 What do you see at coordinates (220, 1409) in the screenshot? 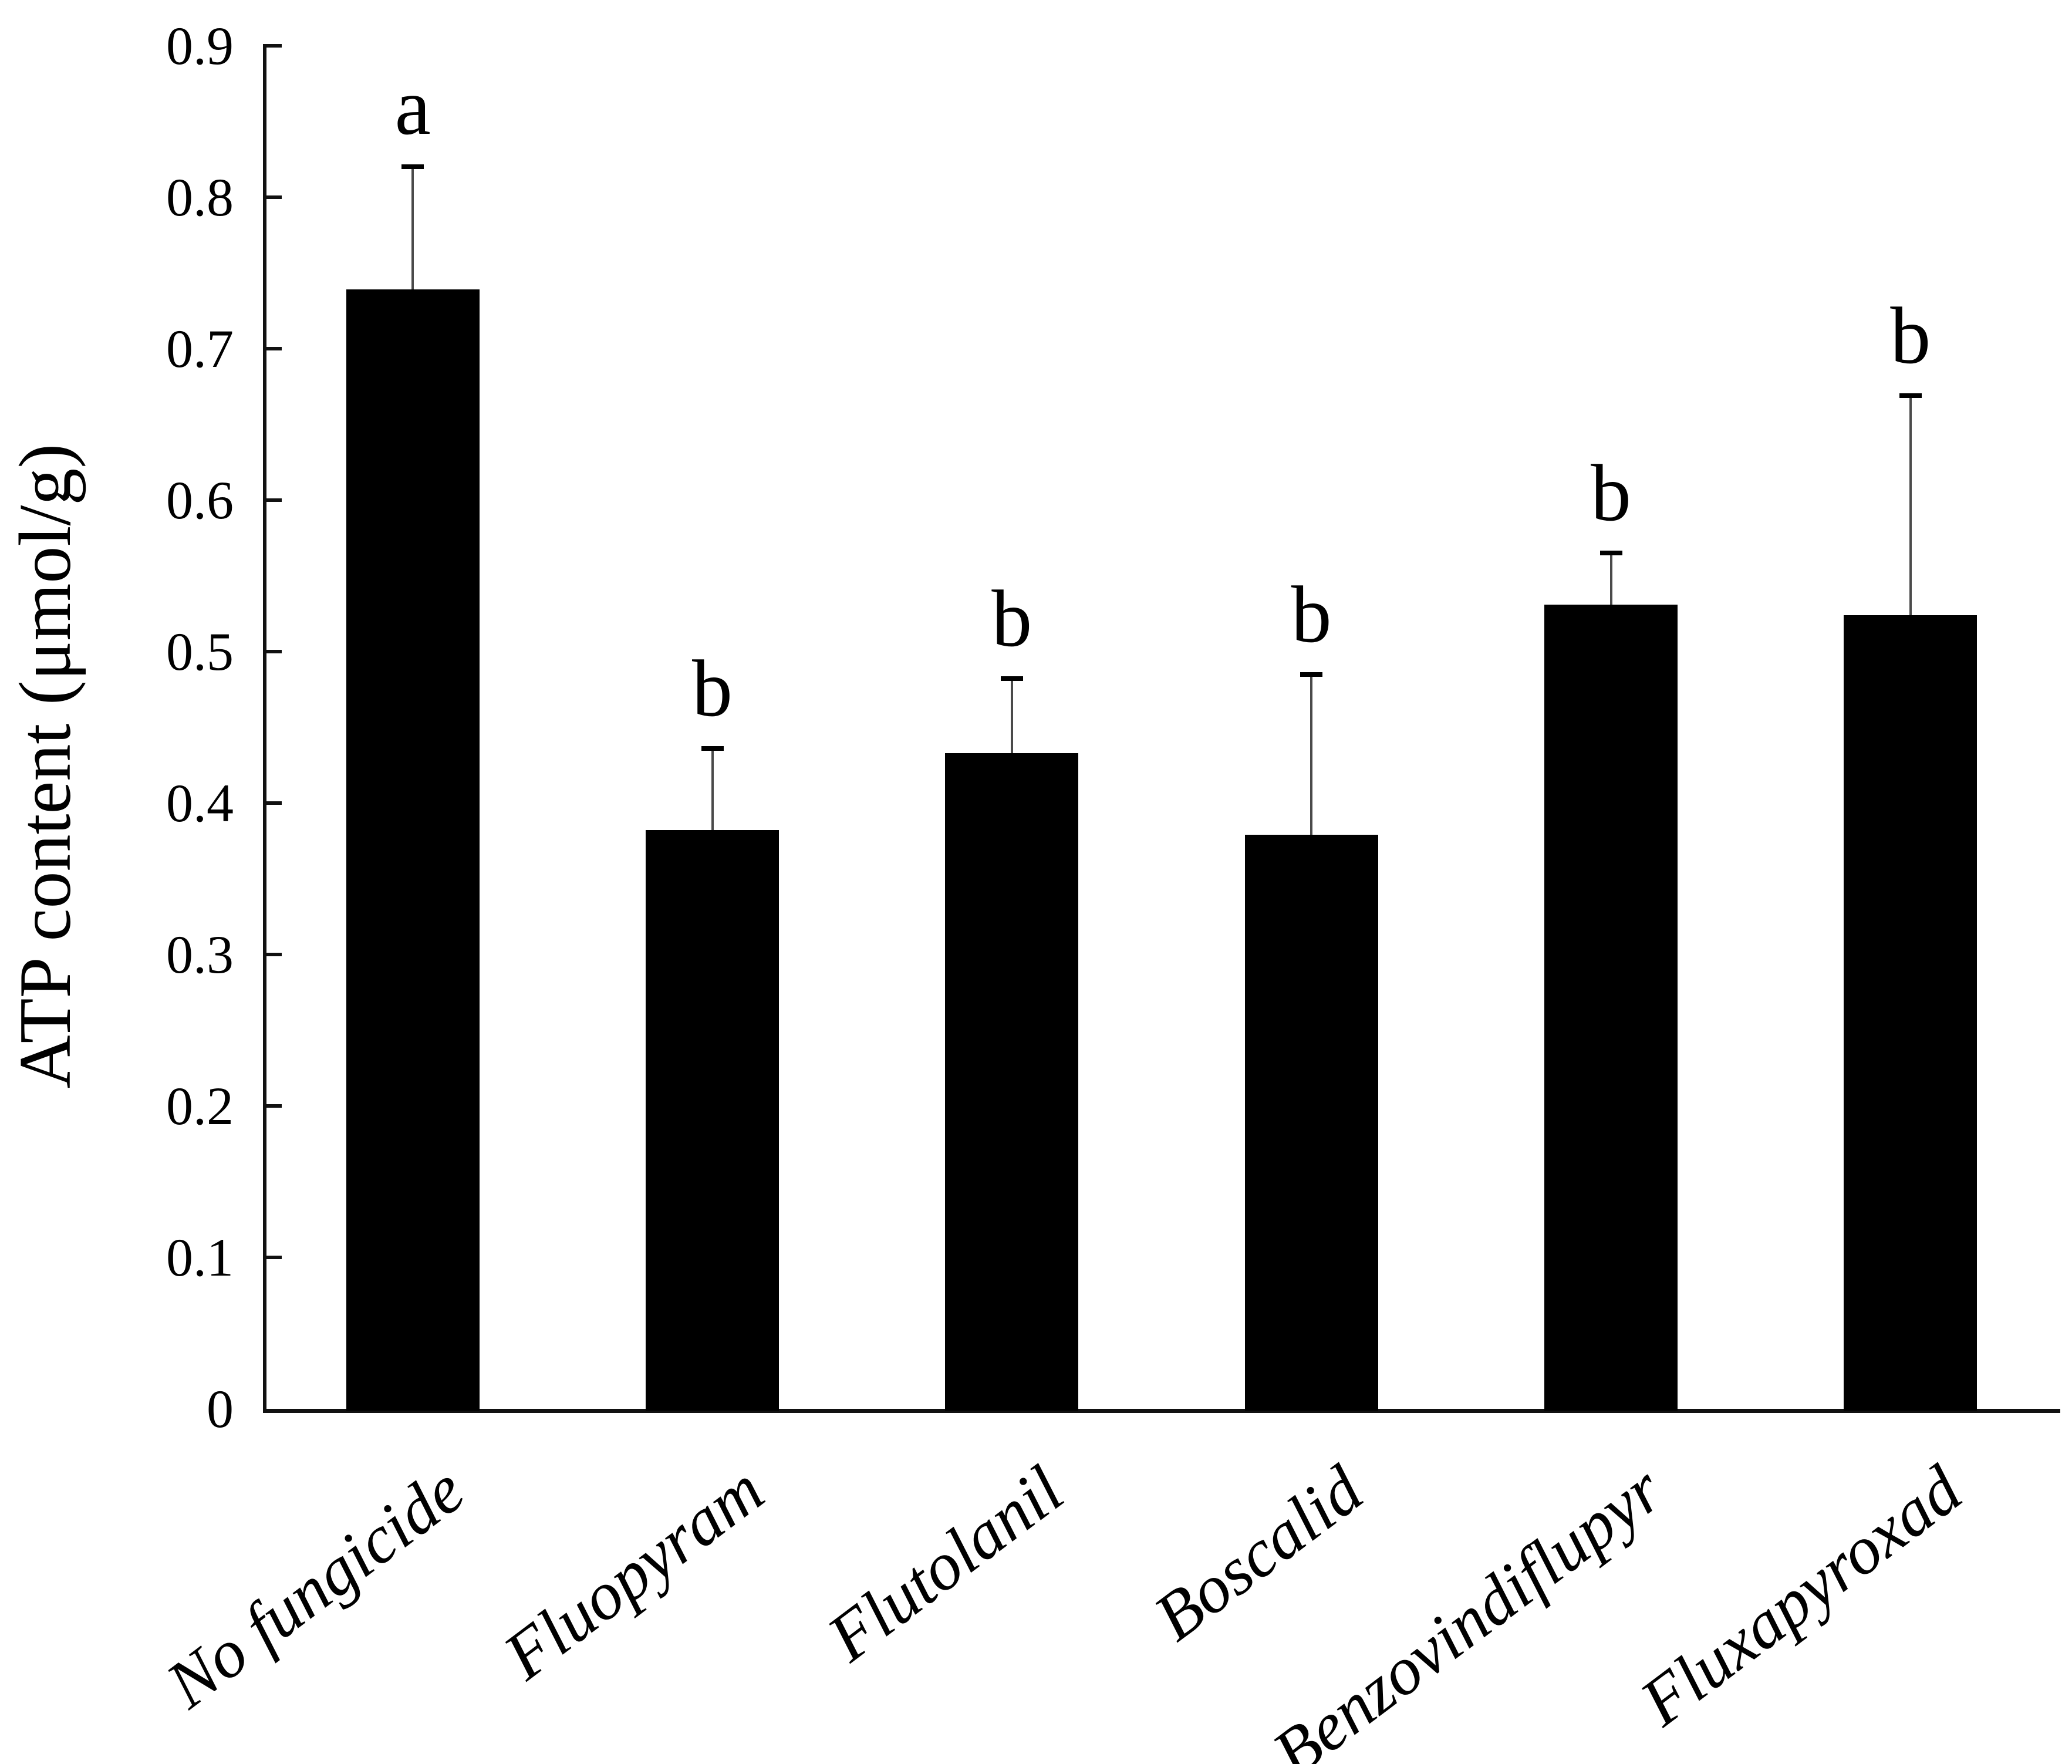
I see `y-tick-label: 0` at bounding box center [220, 1409].